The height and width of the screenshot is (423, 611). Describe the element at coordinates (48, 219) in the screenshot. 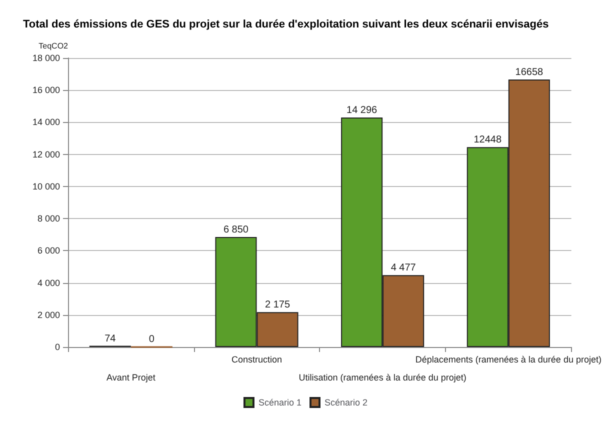

I see `y-tick-label: 8 000` at that location.